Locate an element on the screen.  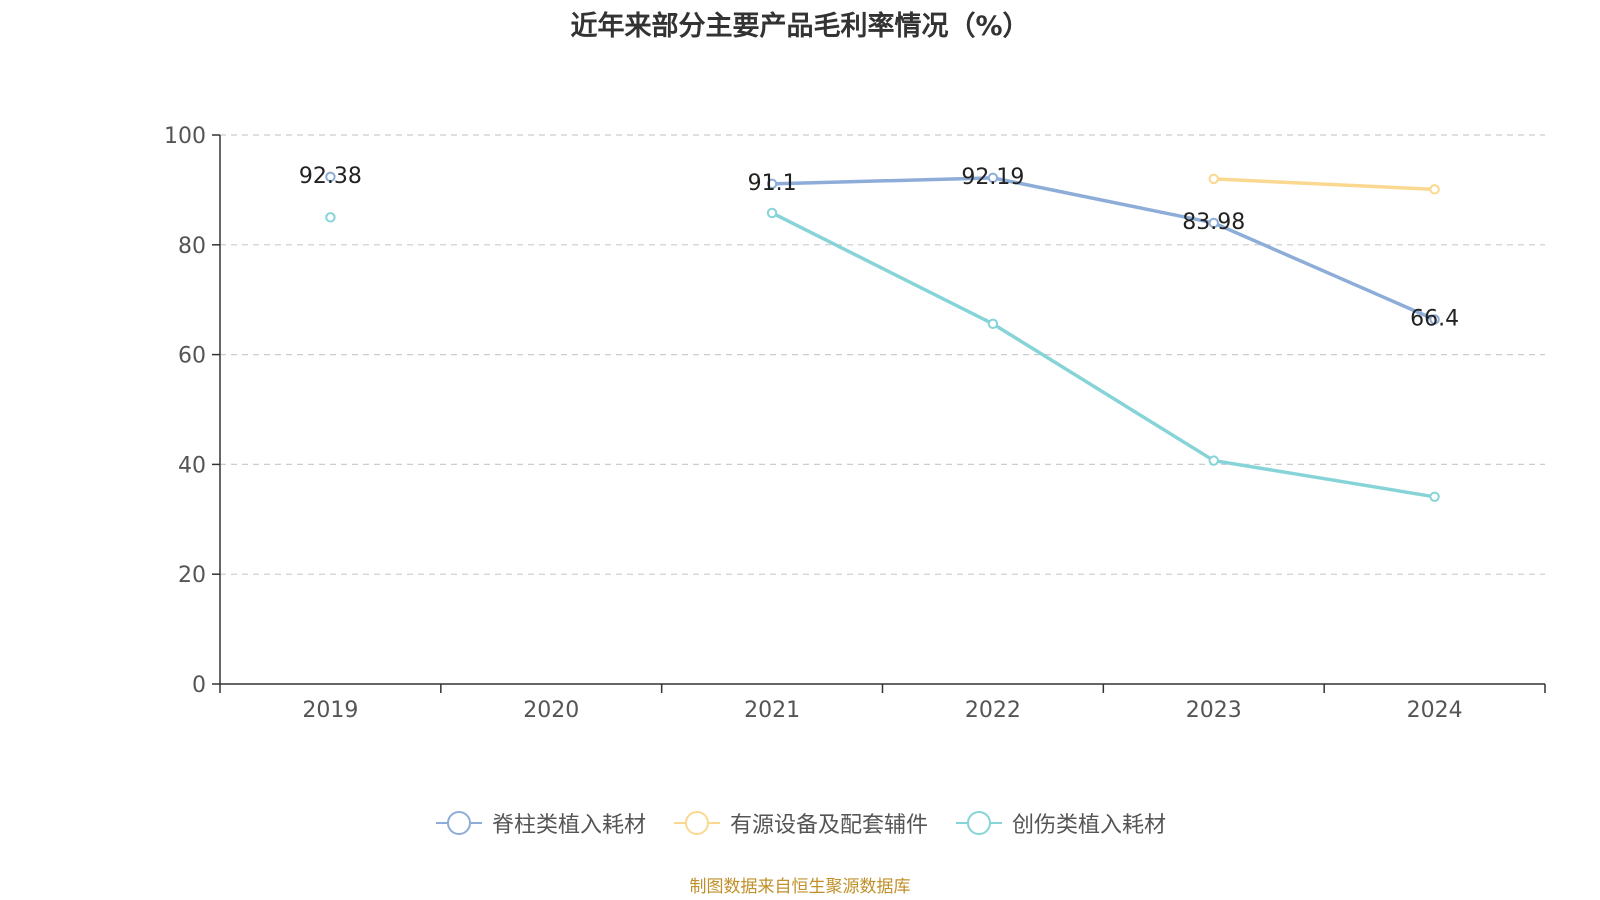
x-tick-label-2020: 2020 is located at coordinates (551, 710).